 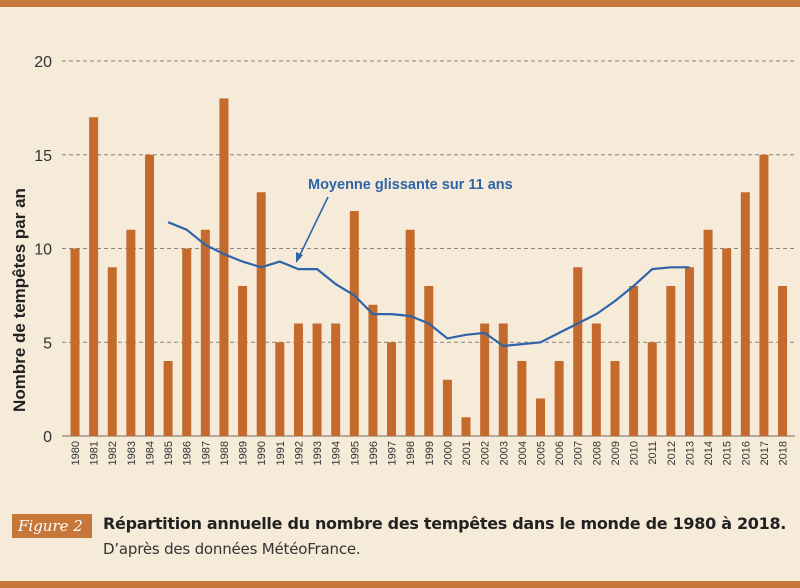 What do you see at coordinates (560, 453) in the screenshot?
I see `x-tick-label: 2006` at bounding box center [560, 453].